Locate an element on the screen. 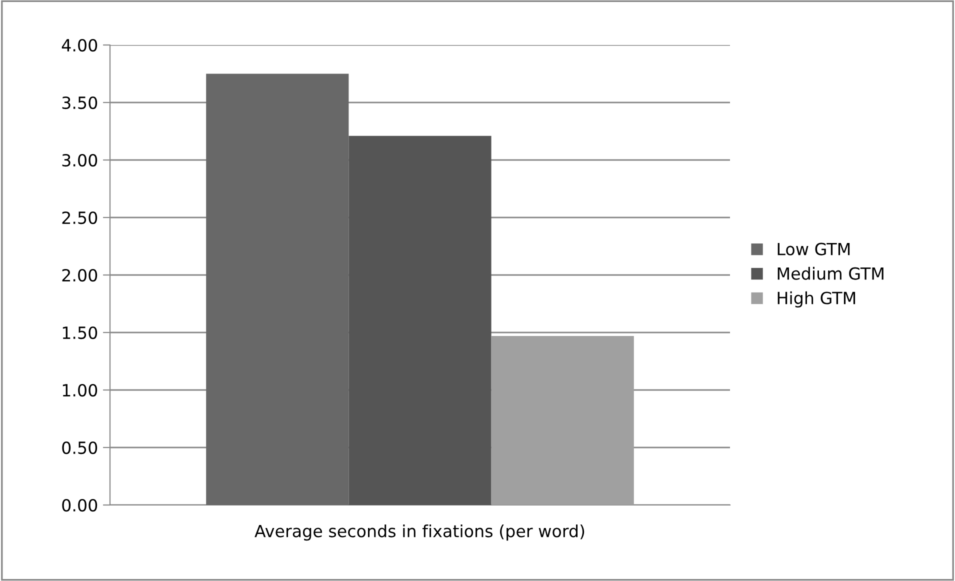 The width and height of the screenshot is (955, 581). y-tick-label: 3.00 is located at coordinates (80, 160).